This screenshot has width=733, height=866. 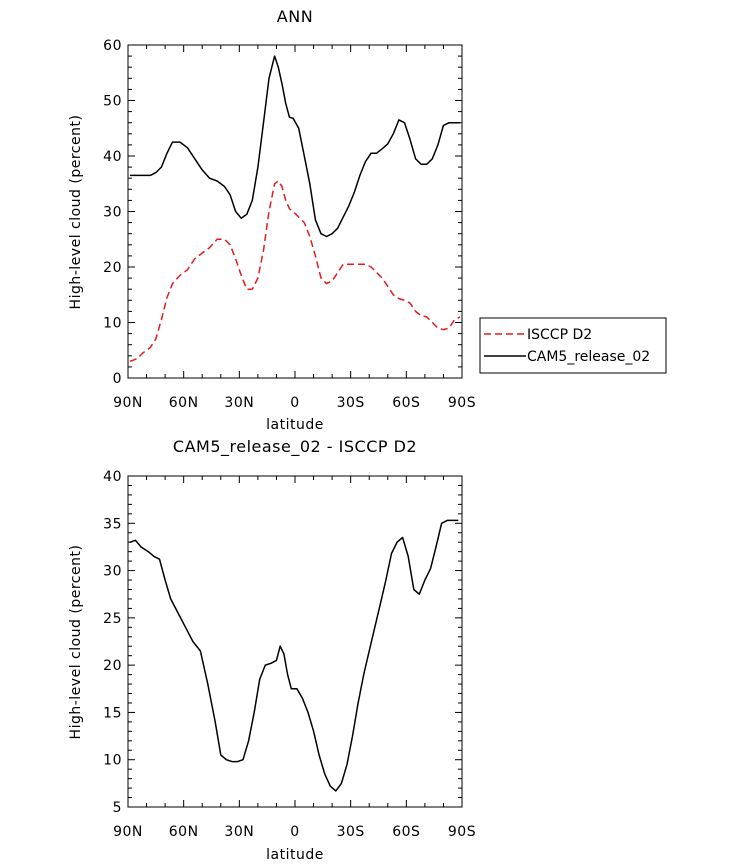 What do you see at coordinates (112, 46) in the screenshot?
I see `y-tick-label: 60` at bounding box center [112, 46].